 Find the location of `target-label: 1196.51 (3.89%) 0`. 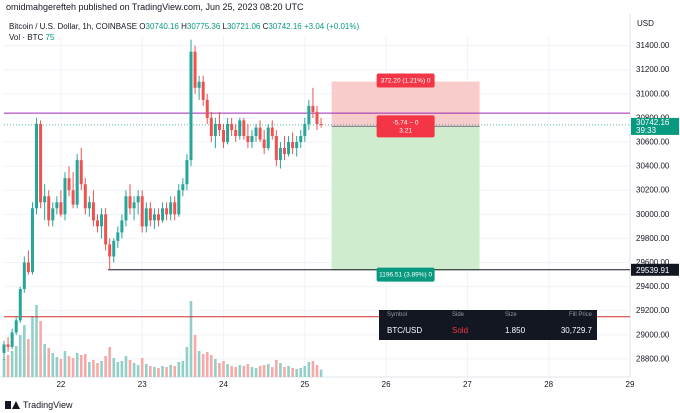

target-label: 1196.51 (3.89%) 0 is located at coordinates (405, 274).